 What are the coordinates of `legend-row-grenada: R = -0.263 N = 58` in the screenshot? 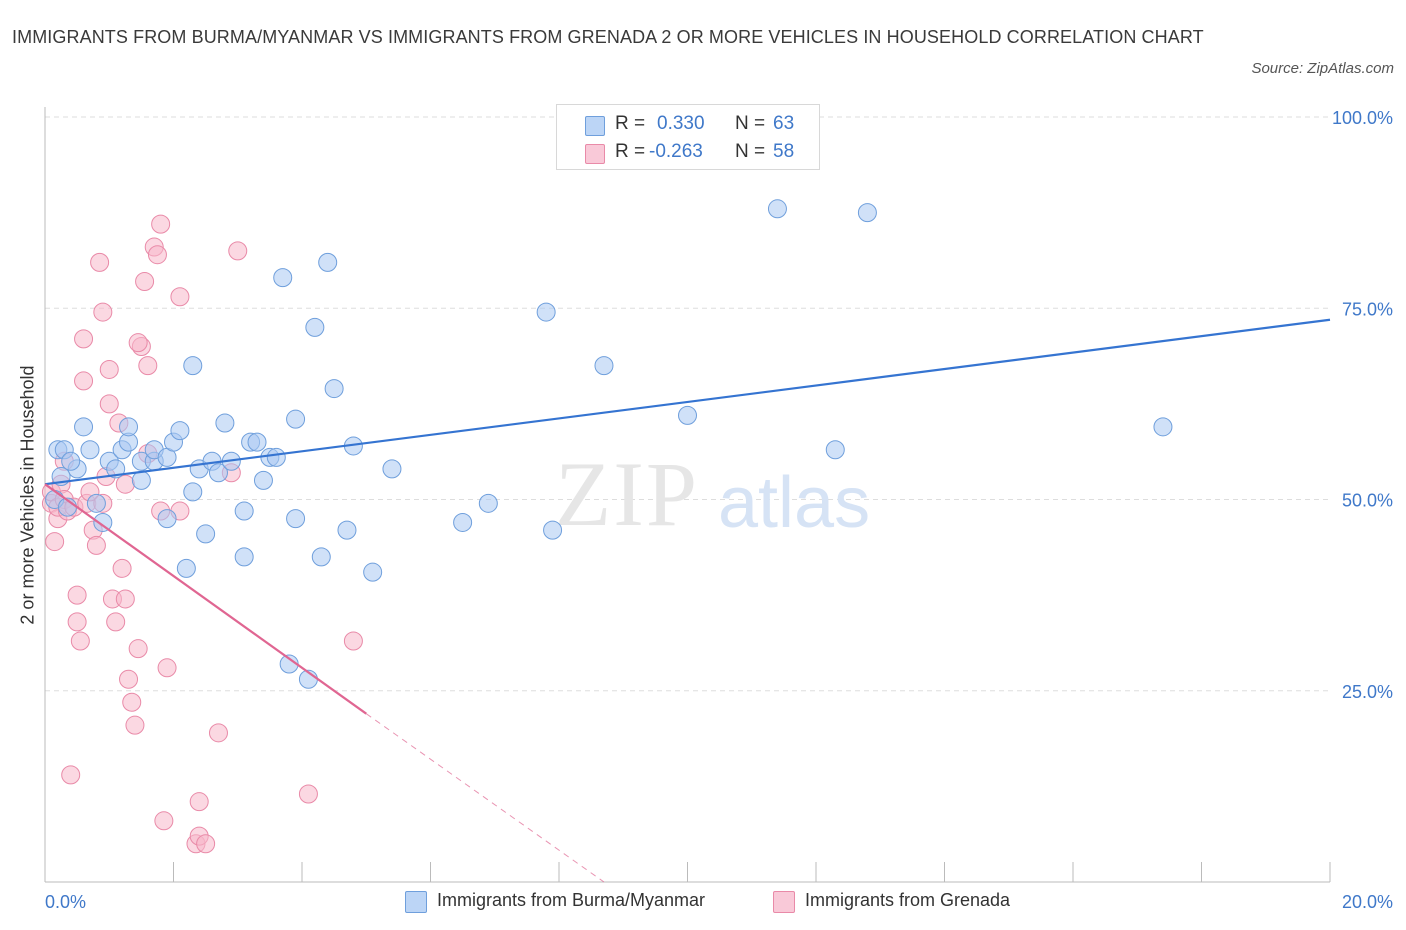 It's located at (688, 152).